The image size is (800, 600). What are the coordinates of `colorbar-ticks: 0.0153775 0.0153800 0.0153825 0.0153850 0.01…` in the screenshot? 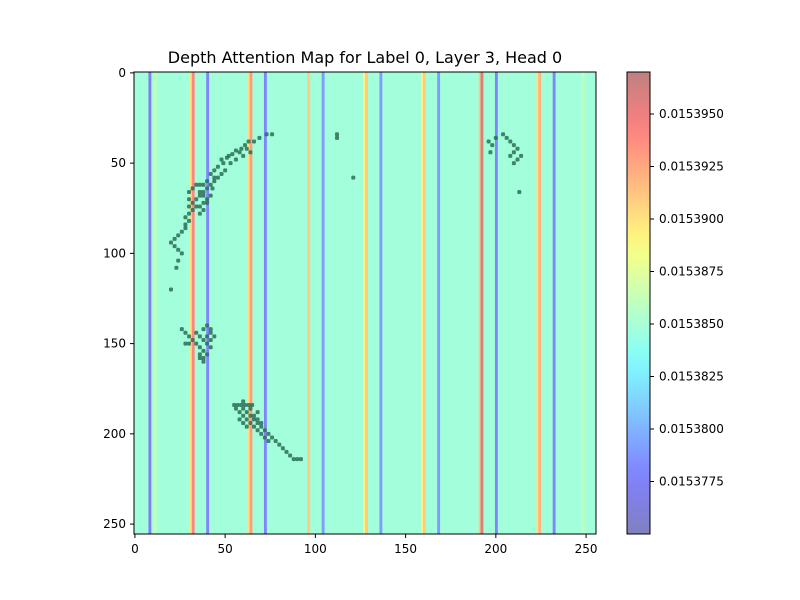 It's located at (687, 298).